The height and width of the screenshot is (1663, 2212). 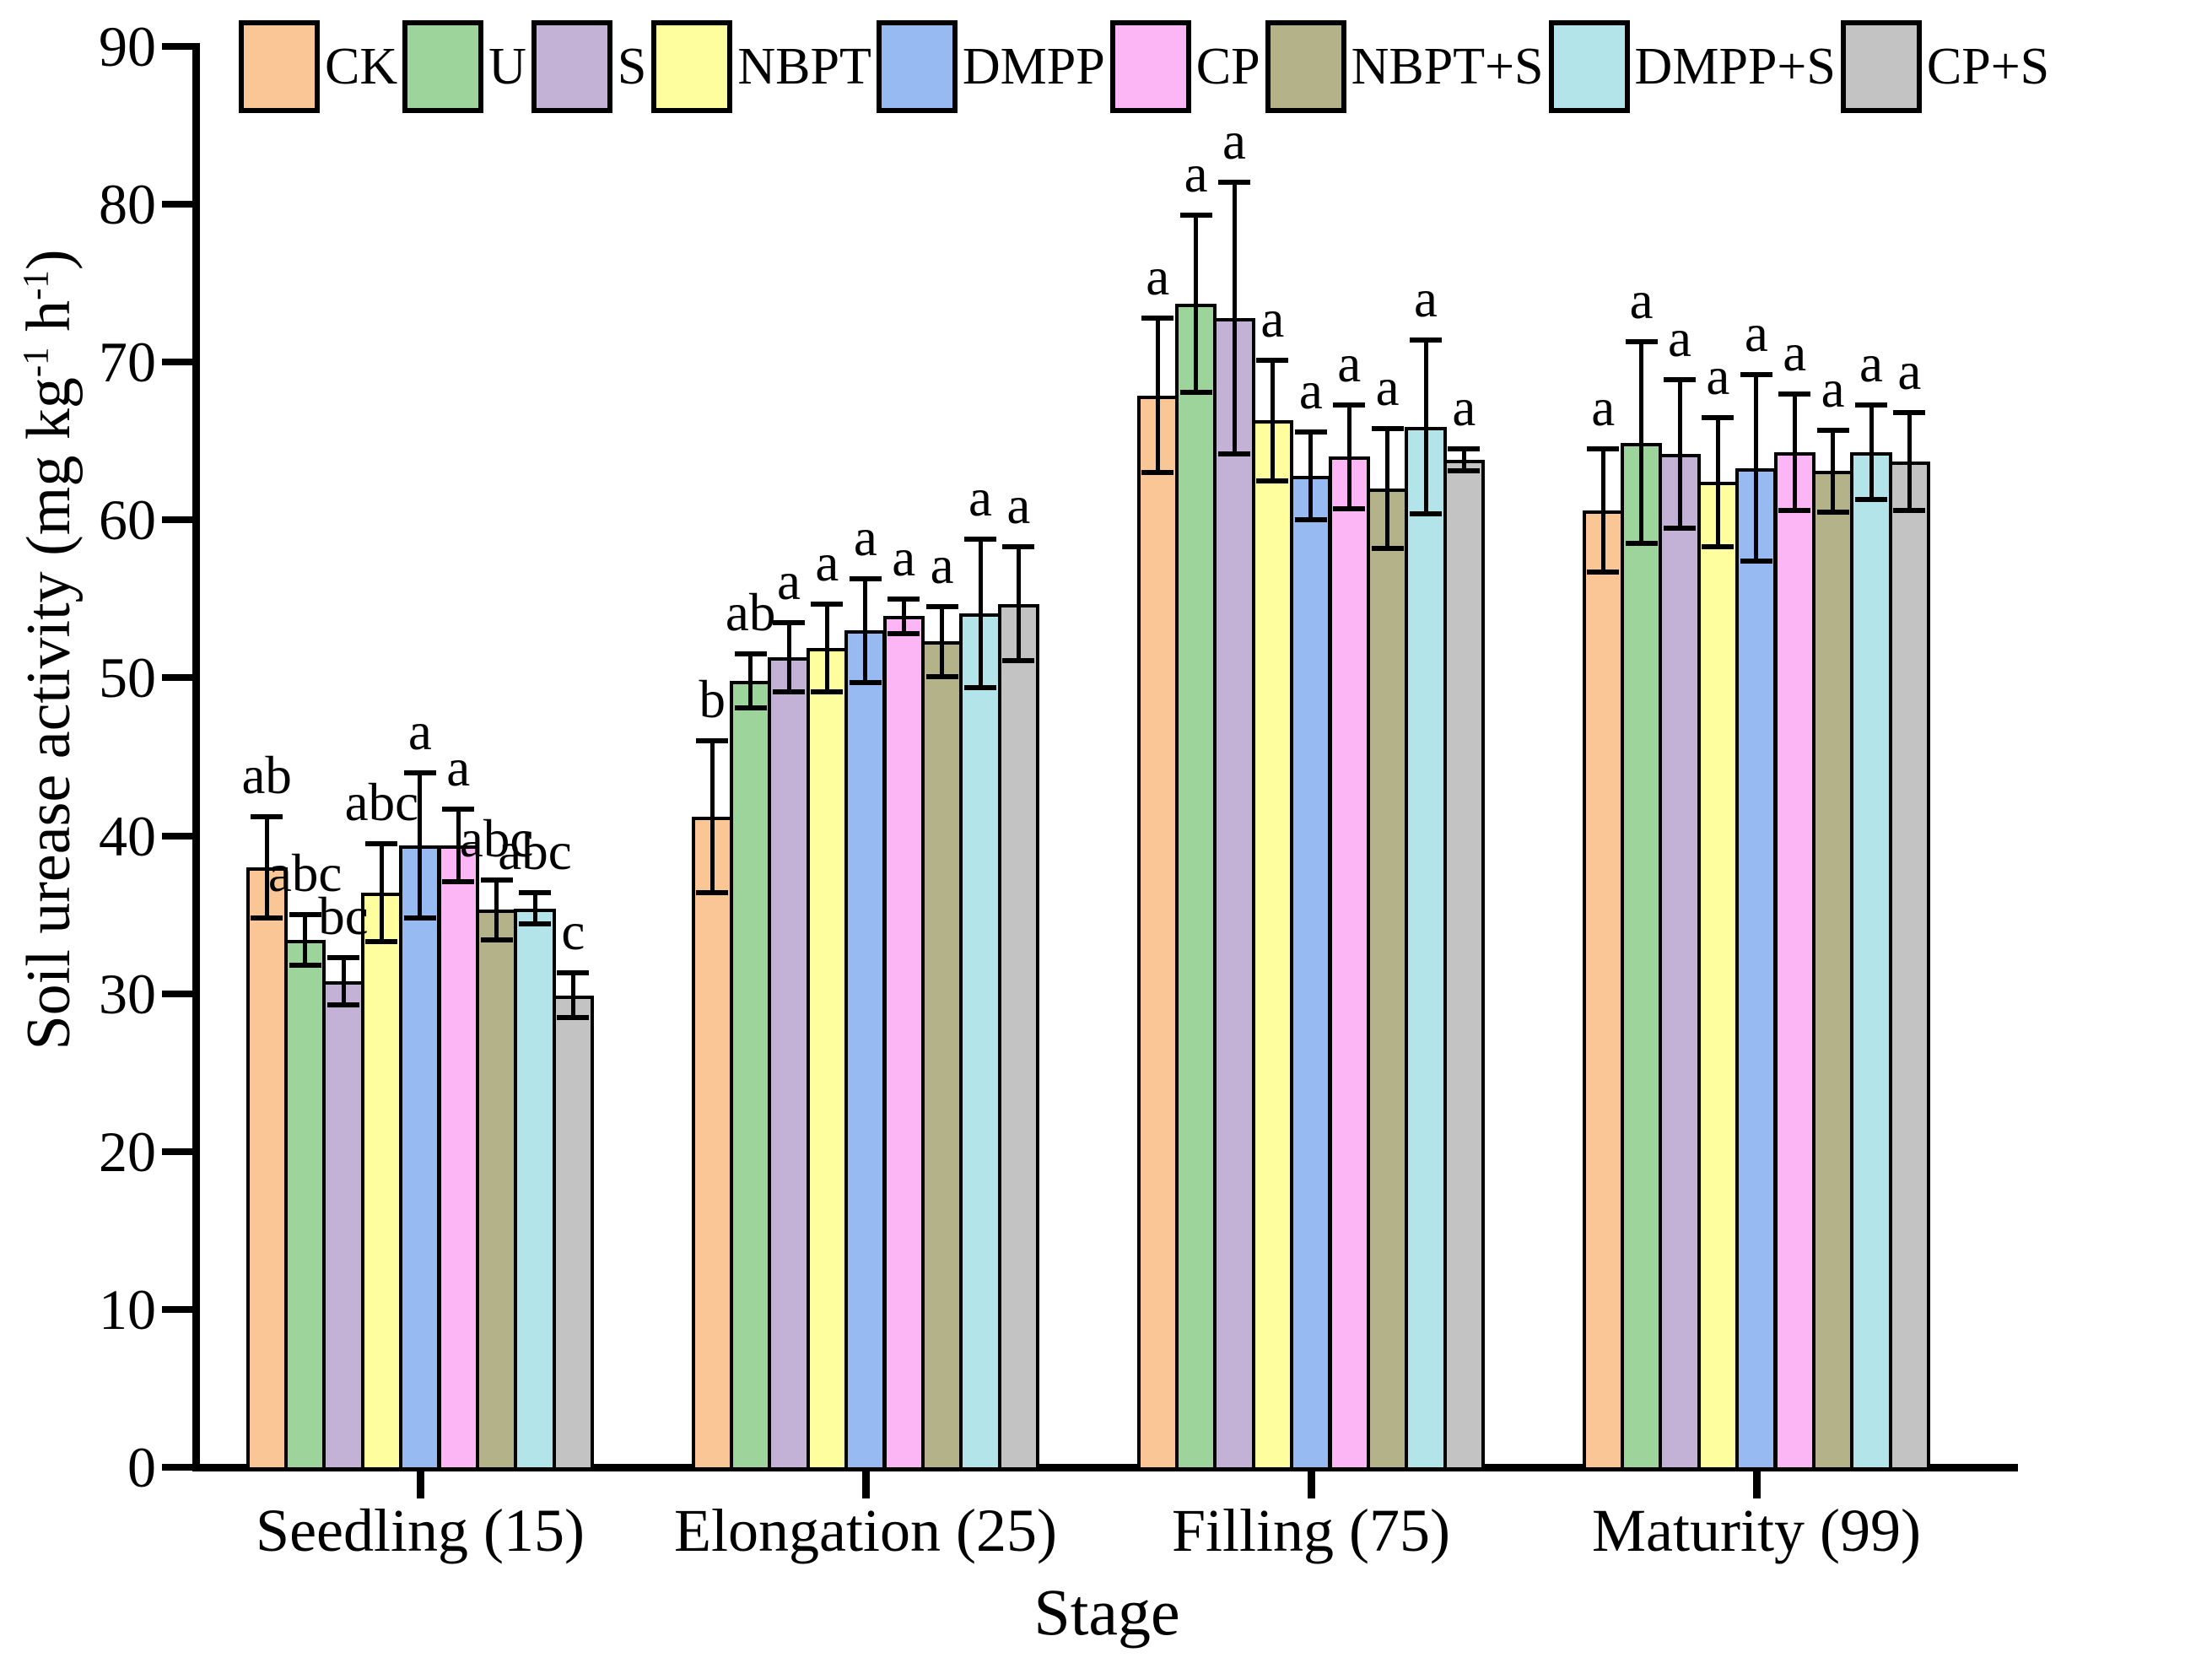 What do you see at coordinates (1106, 1612) in the screenshot?
I see `x-axis-label: Stage` at bounding box center [1106, 1612].